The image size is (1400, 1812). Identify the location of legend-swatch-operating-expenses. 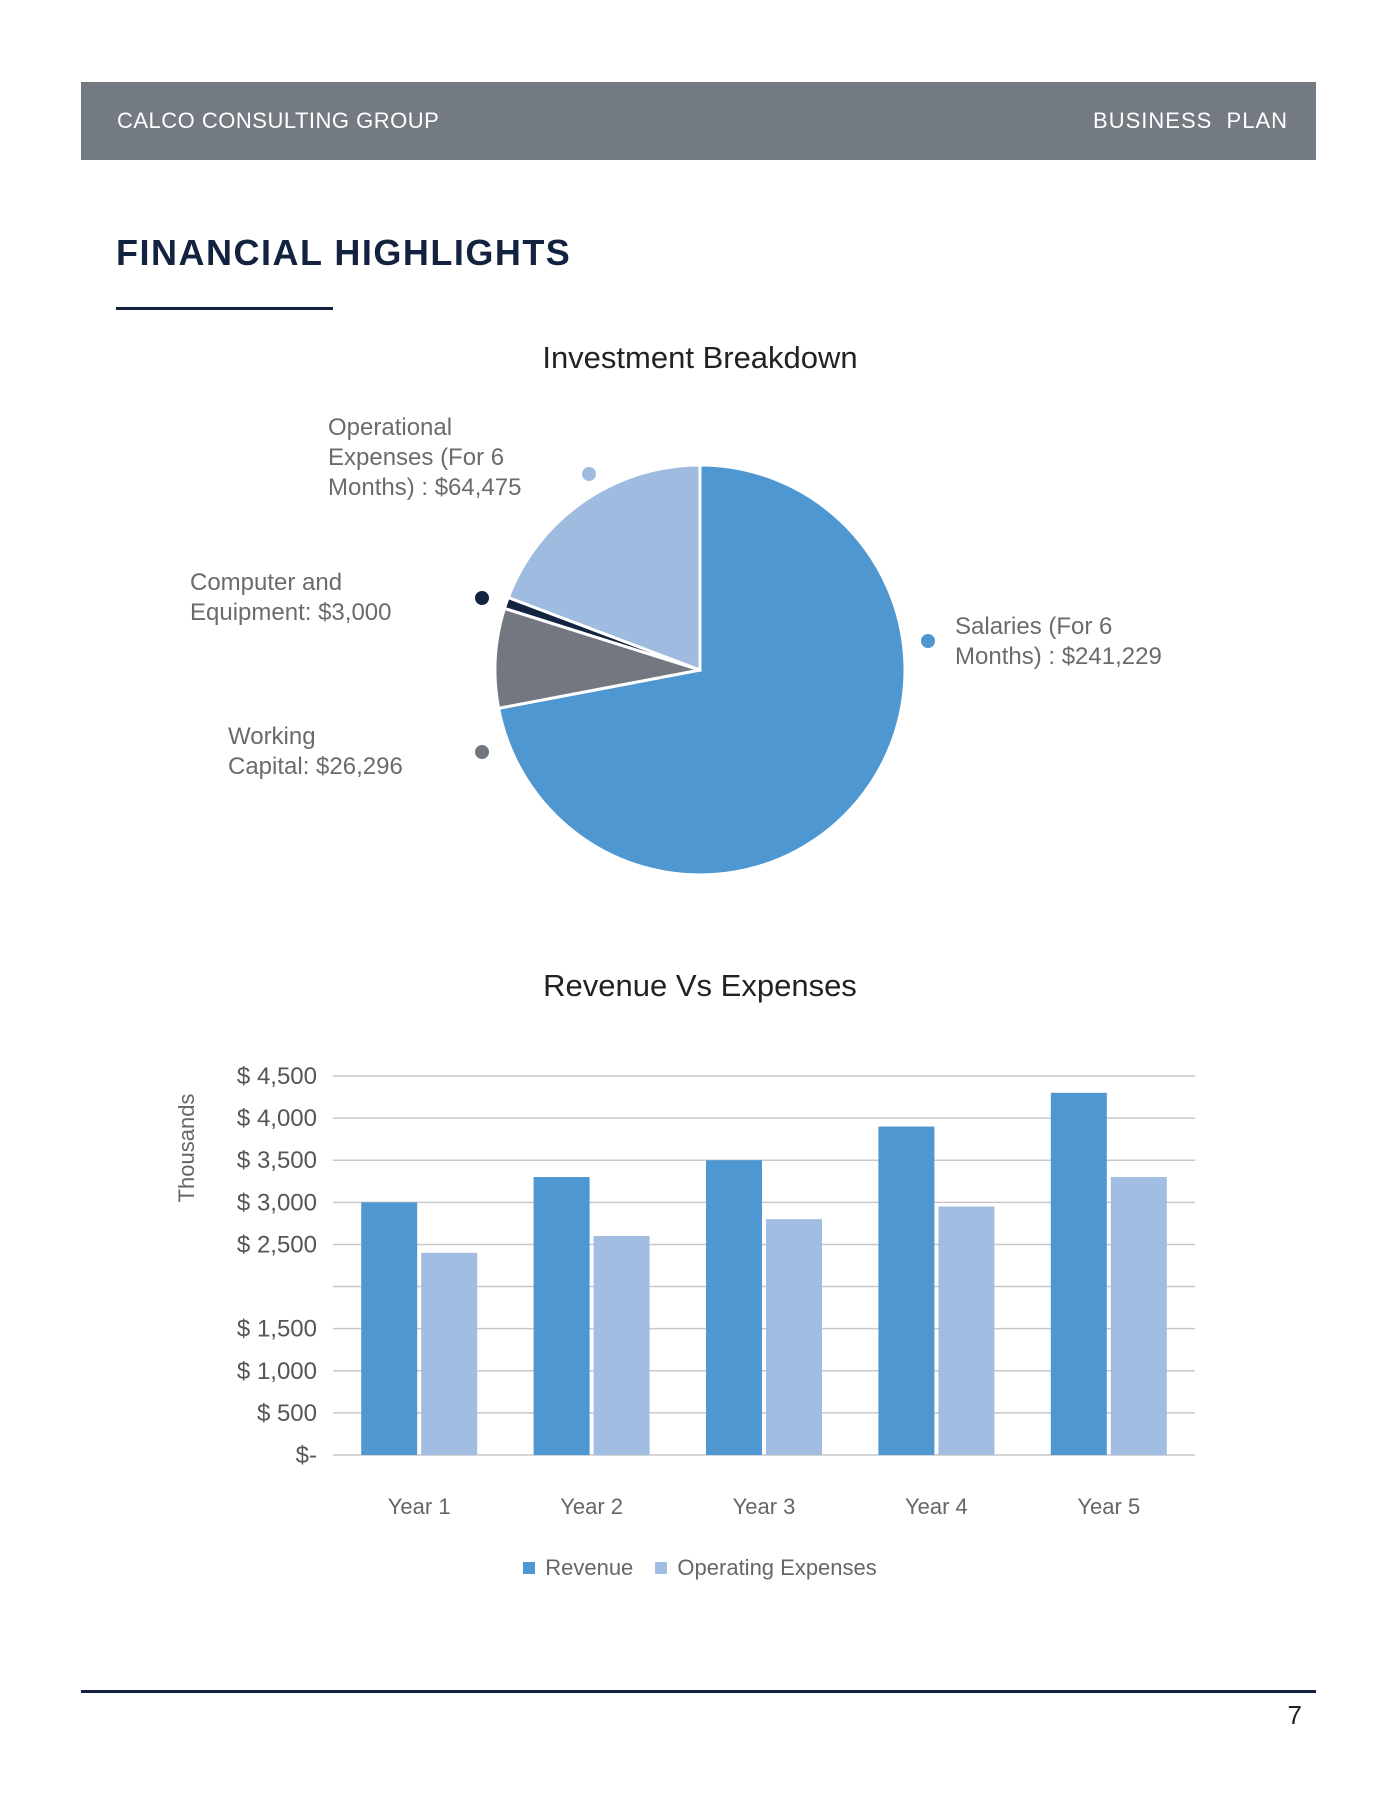
(661, 1568).